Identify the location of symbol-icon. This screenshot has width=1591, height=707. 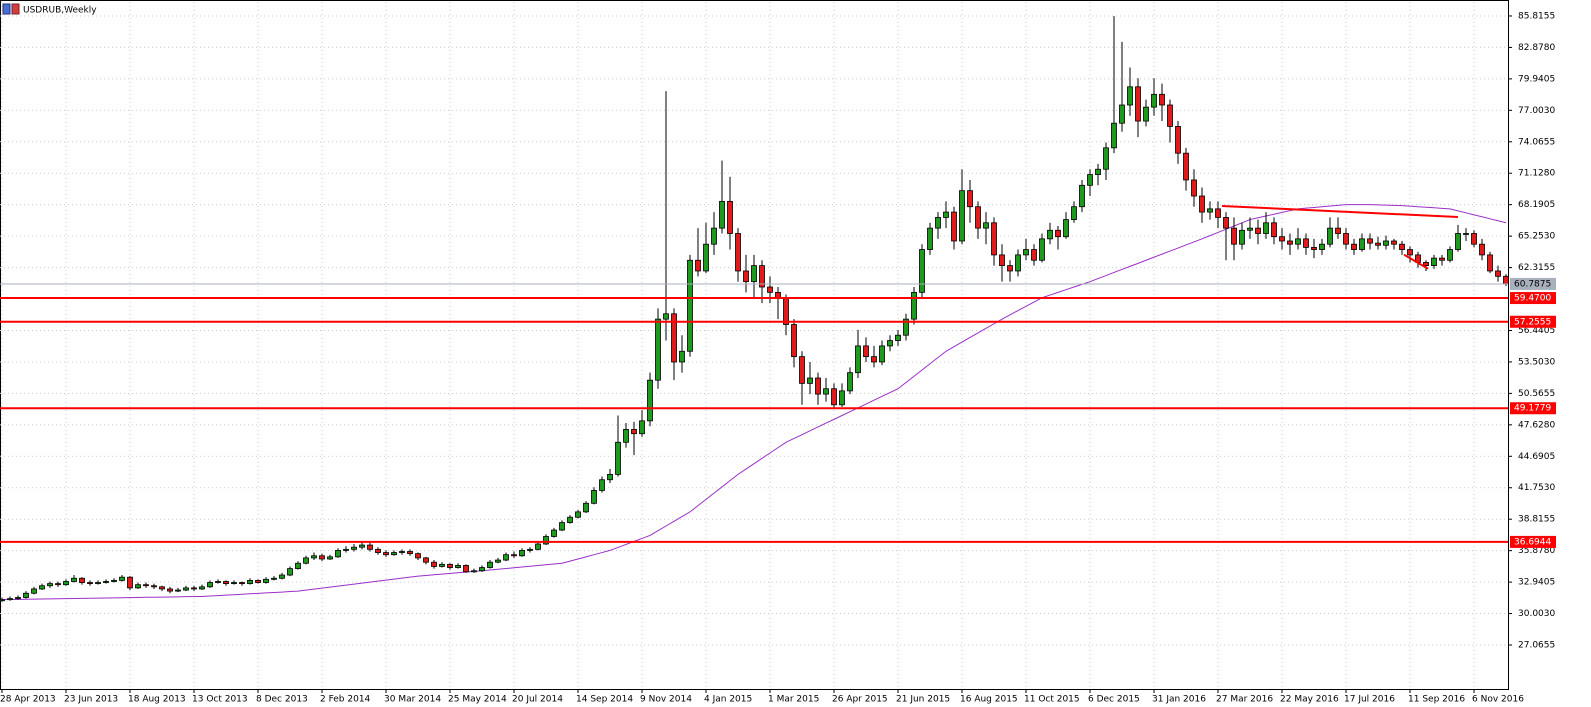
(11, 9).